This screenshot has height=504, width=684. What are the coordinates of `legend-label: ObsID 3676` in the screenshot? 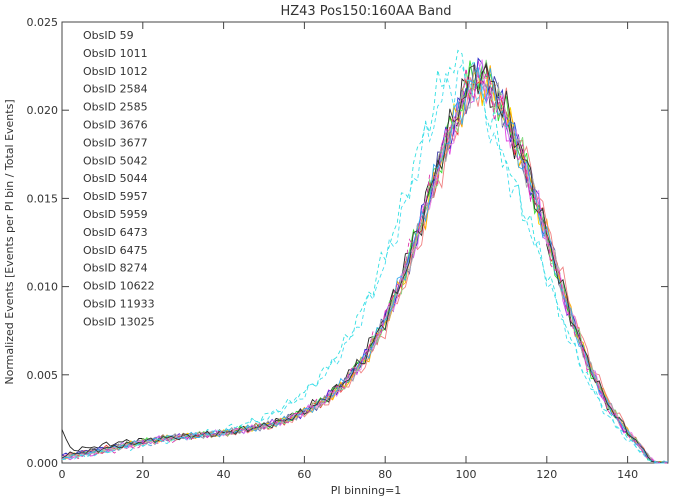 It's located at (115, 125).